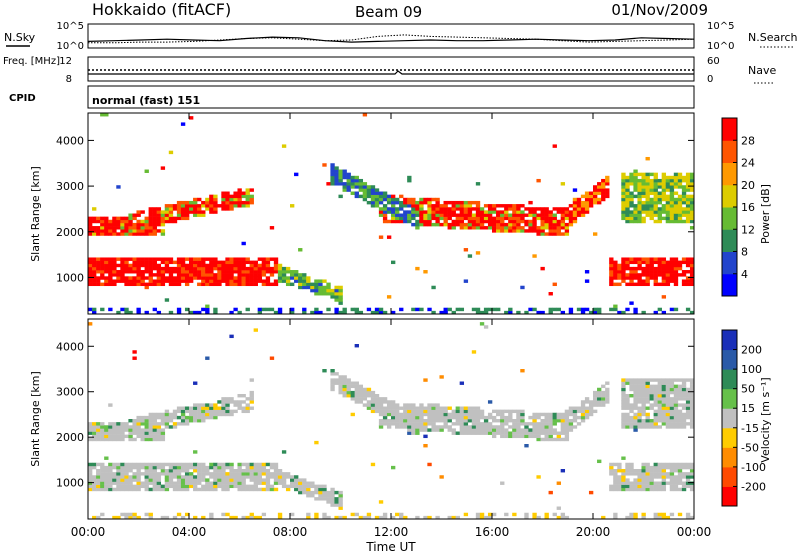 This screenshot has height=554, width=800. Describe the element at coordinates (729, 457) in the screenshot. I see `colorbar-swatch` at that location.